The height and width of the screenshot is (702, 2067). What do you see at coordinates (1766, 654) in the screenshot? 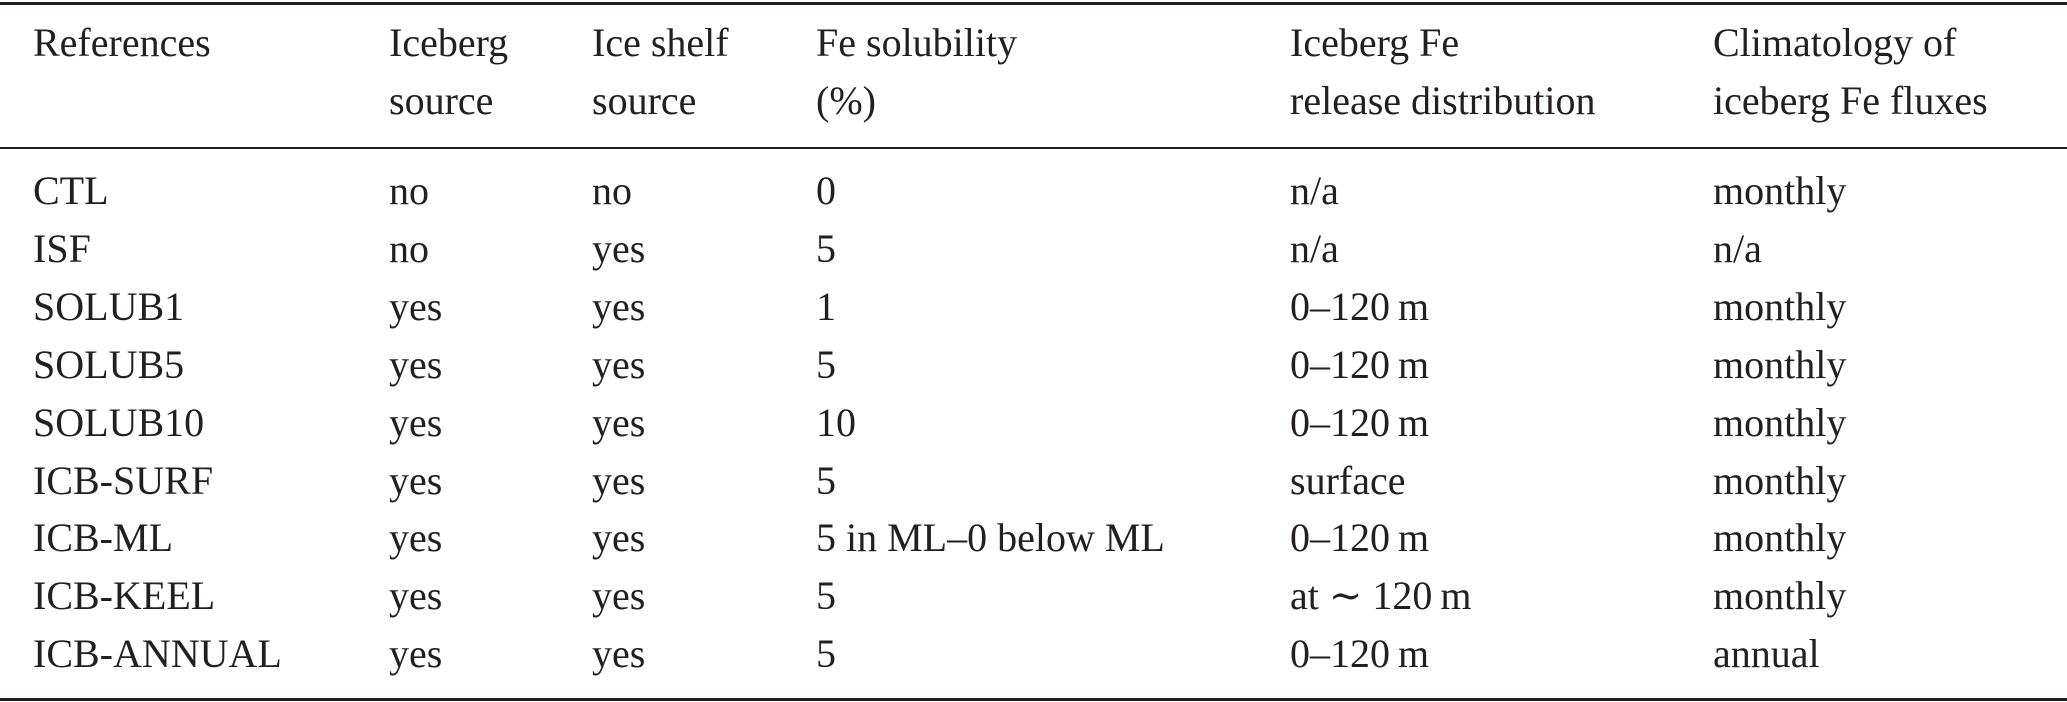
I see `table-cell: annual` at bounding box center [1766, 654].